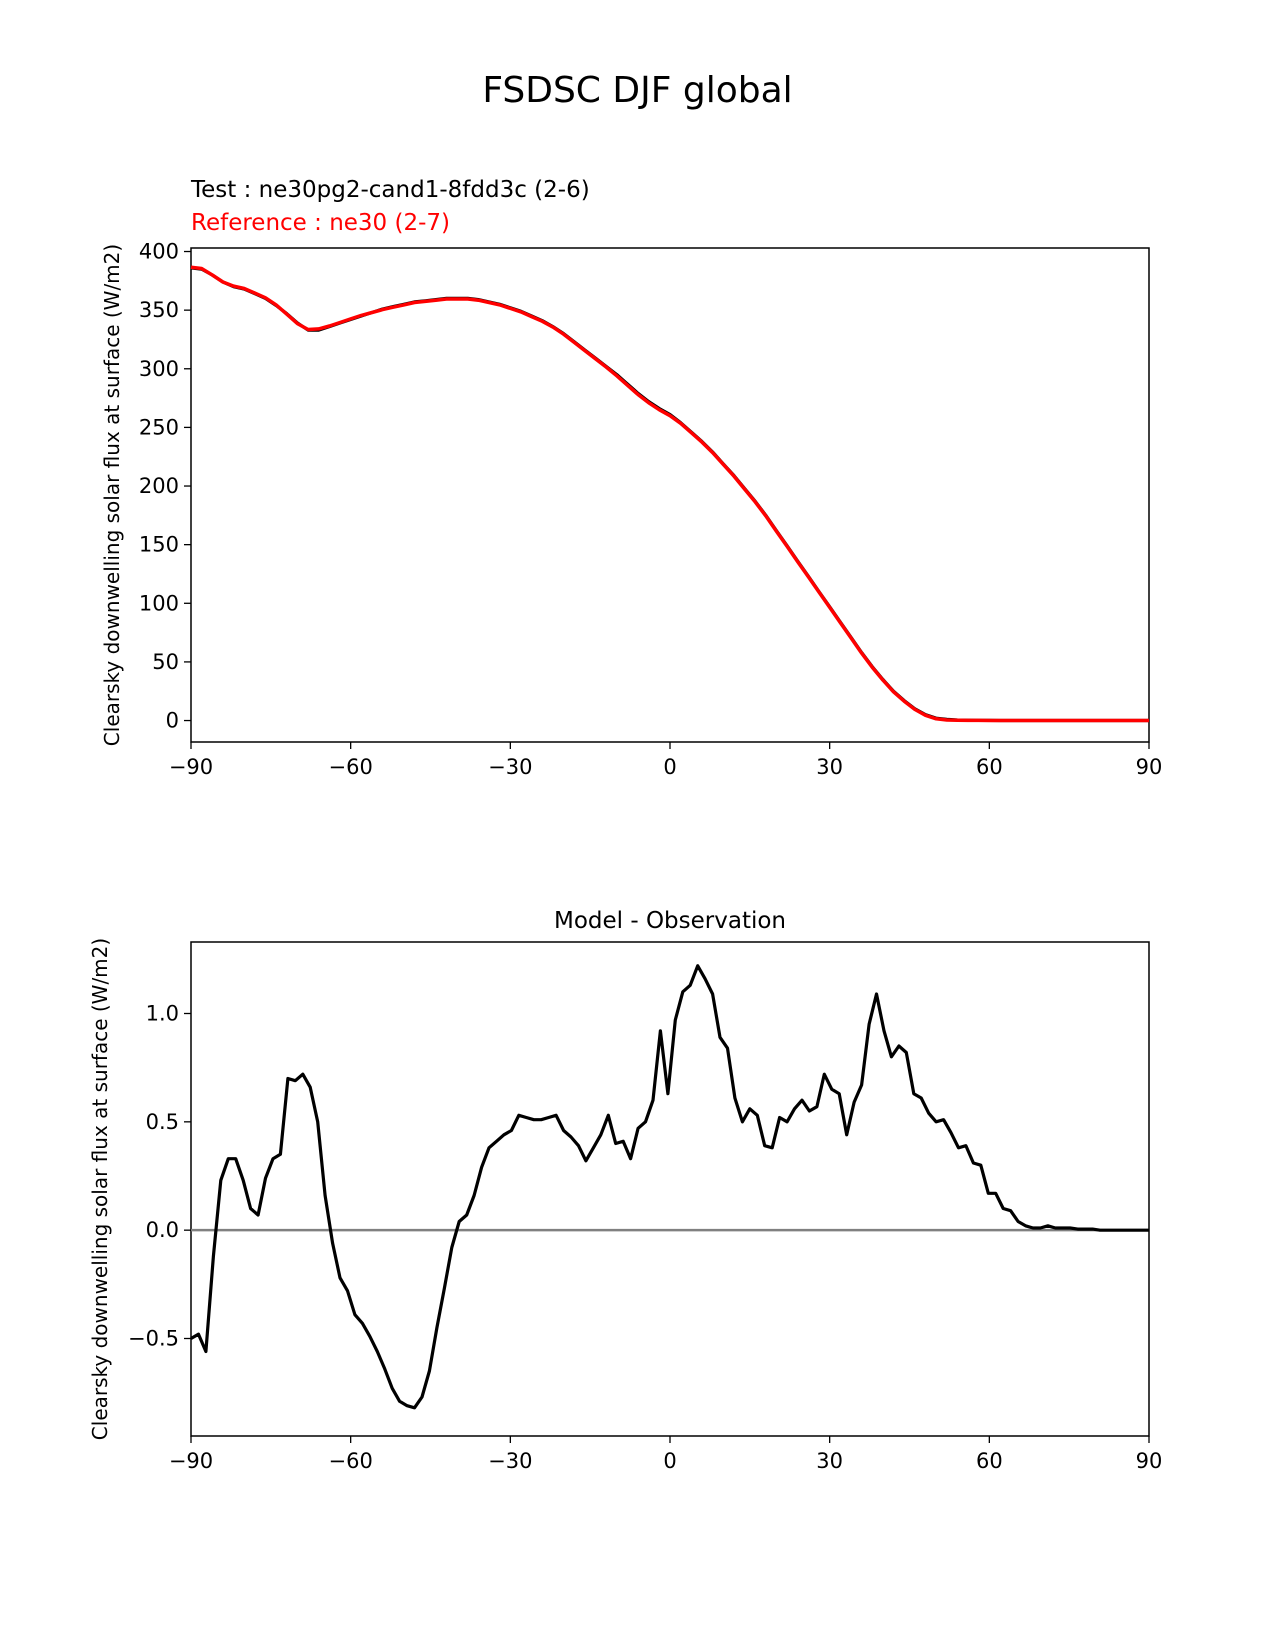 The height and width of the screenshot is (1650, 1275). Describe the element at coordinates (669, 767) in the screenshot. I see `top-x-tick-label: 0` at that location.